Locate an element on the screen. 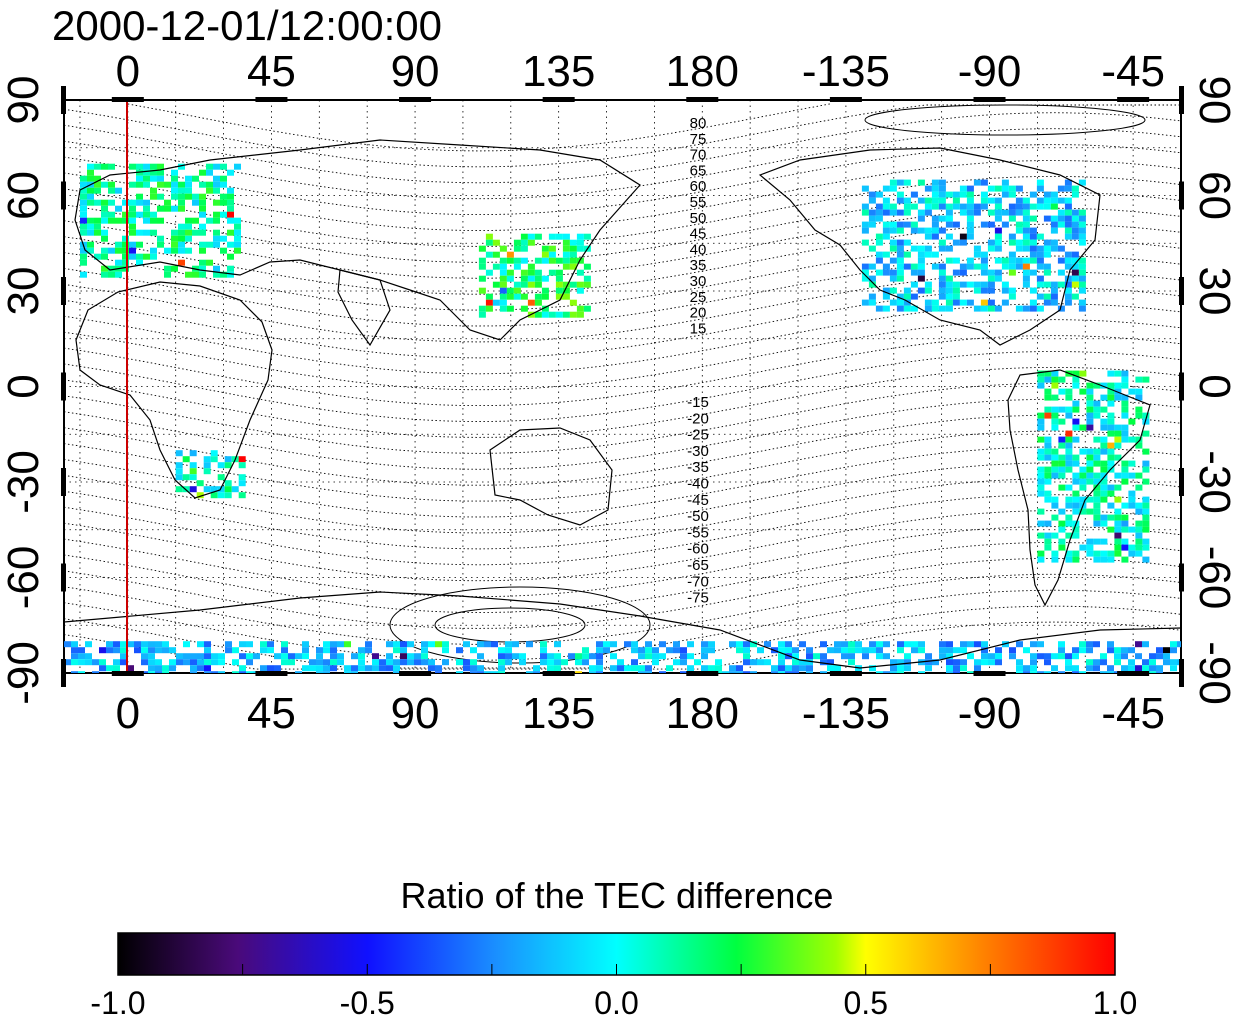 The width and height of the screenshot is (1240, 1024). contour-label-south: -70 is located at coordinates (698, 581).